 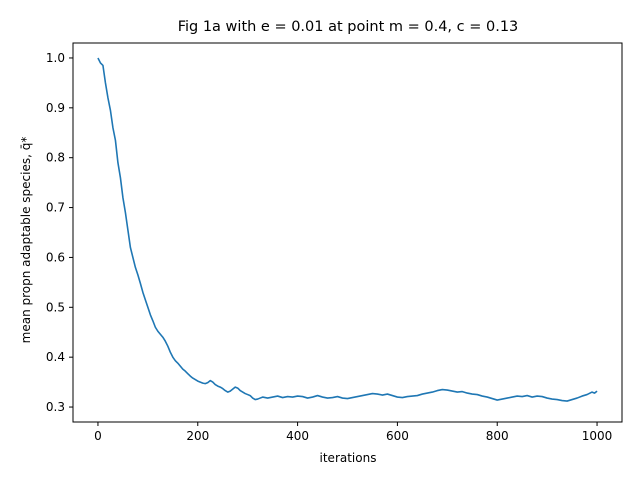 What do you see at coordinates (55, 257) in the screenshot?
I see `y-tick-label: 0.6` at bounding box center [55, 257].